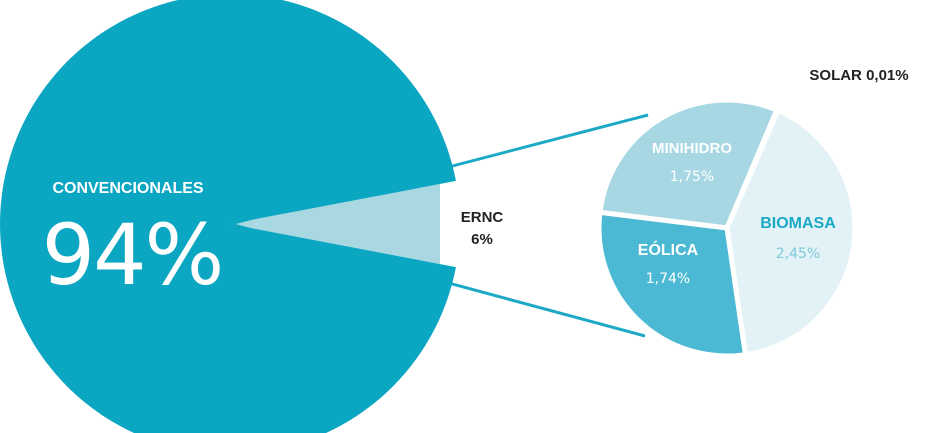 The width and height of the screenshot is (930, 433). What do you see at coordinates (668, 279) in the screenshot?
I see `eolica-value: 1,74%` at bounding box center [668, 279].